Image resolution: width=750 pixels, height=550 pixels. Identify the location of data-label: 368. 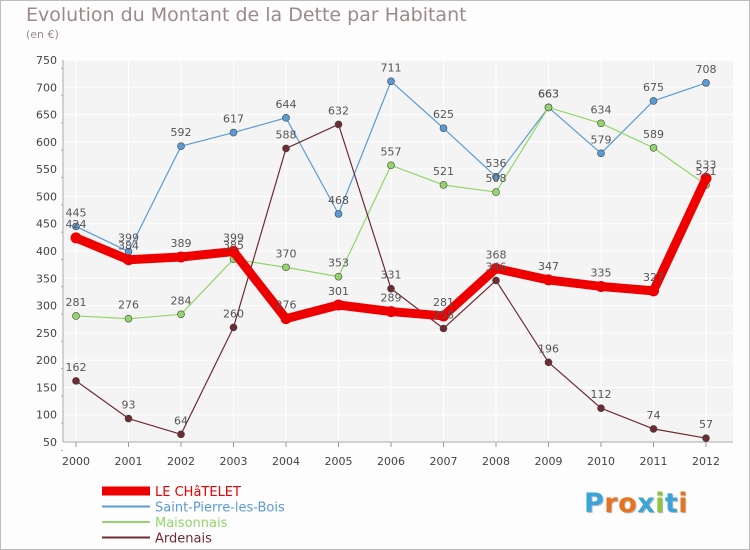
(496, 254).